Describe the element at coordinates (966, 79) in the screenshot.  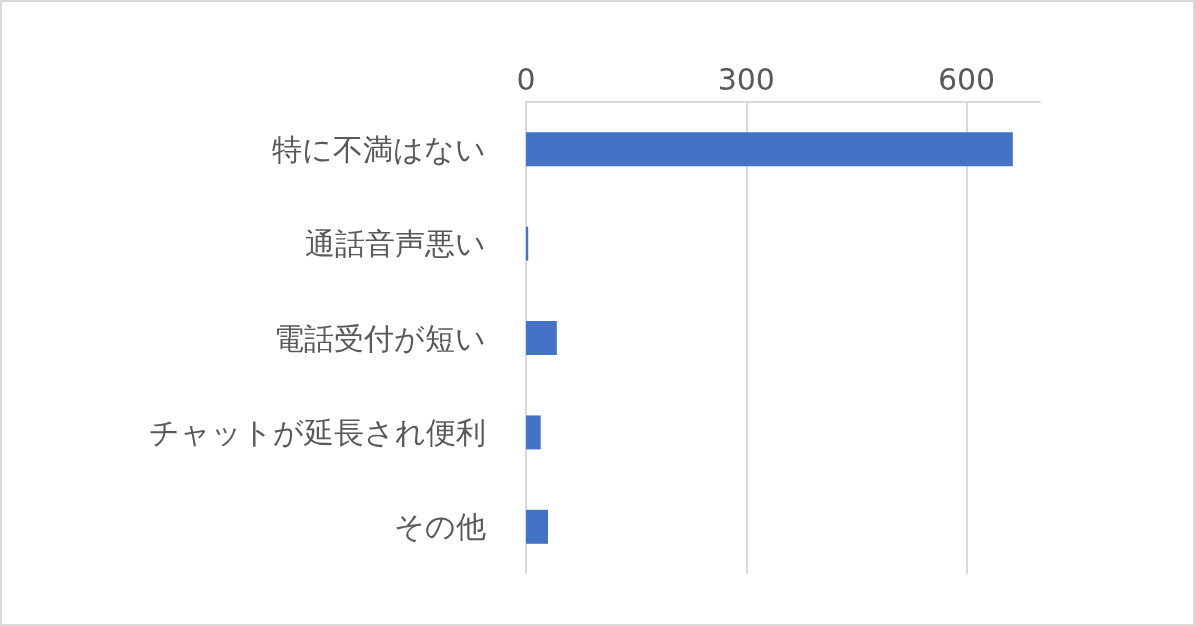
I see `x-tick-label: 600` at that location.